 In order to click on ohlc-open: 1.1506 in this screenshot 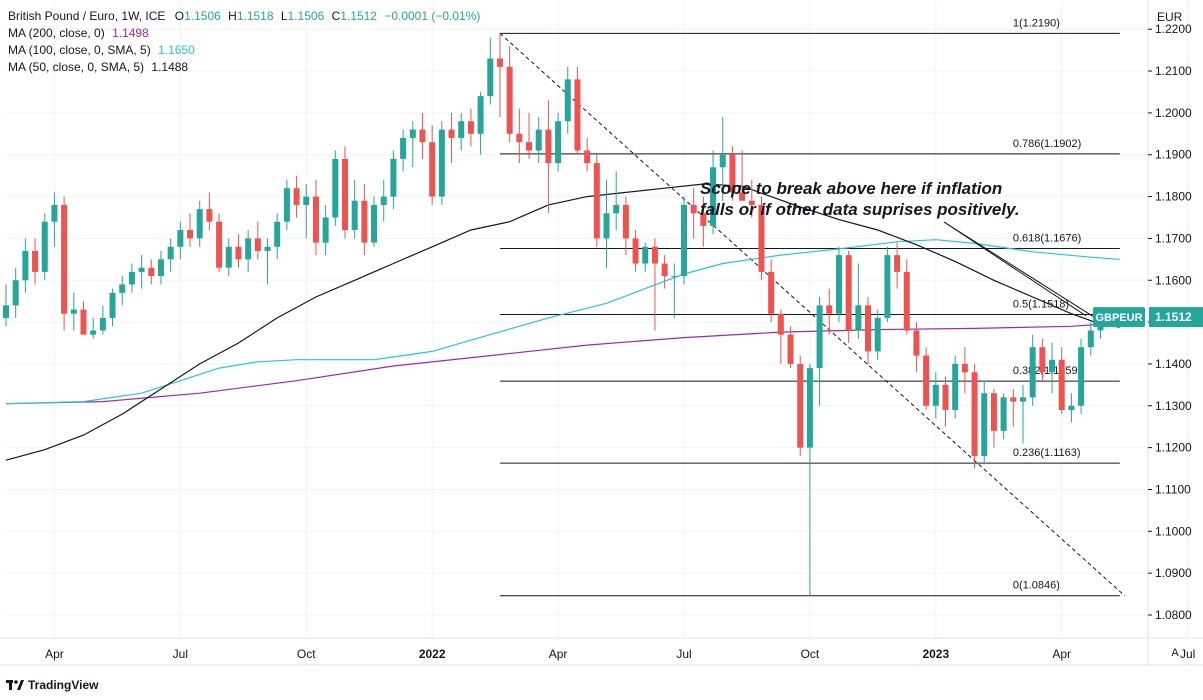, I will do `click(202, 16)`.